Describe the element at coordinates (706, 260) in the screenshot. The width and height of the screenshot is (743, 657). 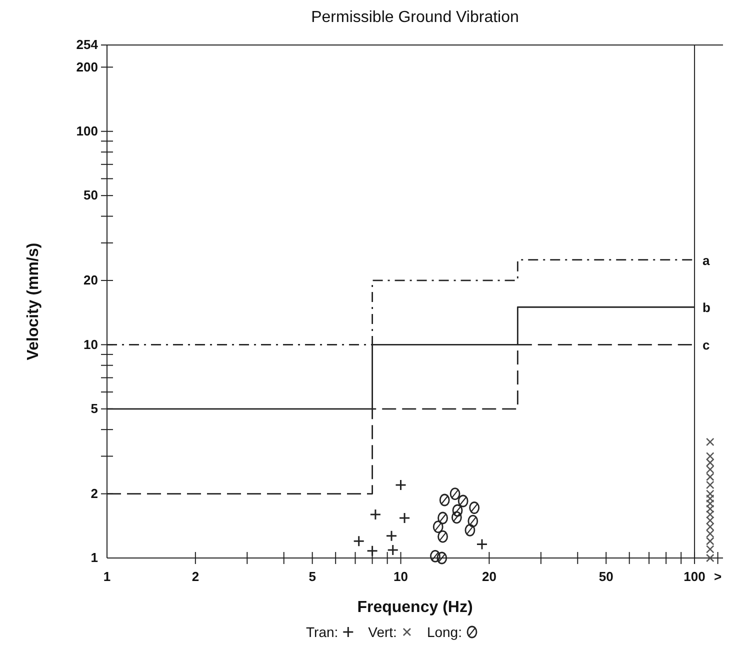
I see `series-label: a` at that location.